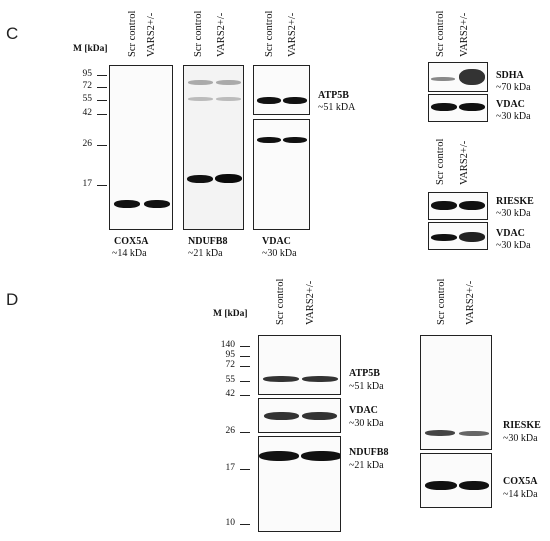 This screenshot has width=550, height=541. Describe the element at coordinates (230, 314) in the screenshot. I see `panel-d-mw-header: M [kDa]` at that location.